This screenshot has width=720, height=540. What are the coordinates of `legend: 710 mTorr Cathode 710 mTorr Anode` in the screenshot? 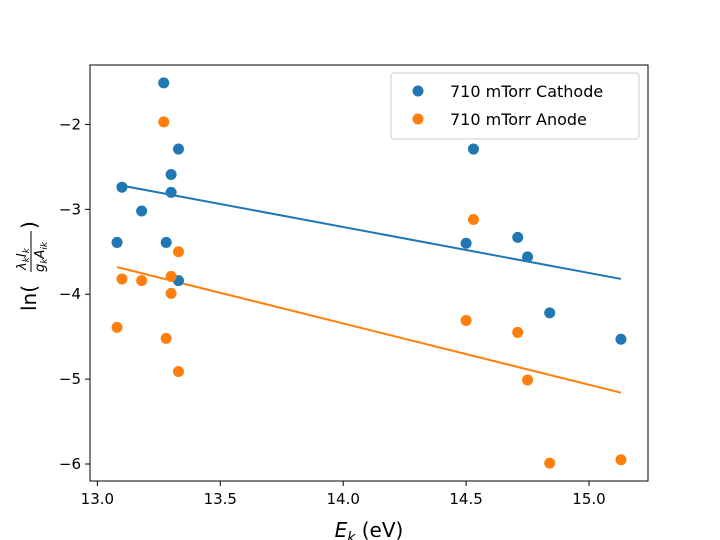 It's located at (515, 106).